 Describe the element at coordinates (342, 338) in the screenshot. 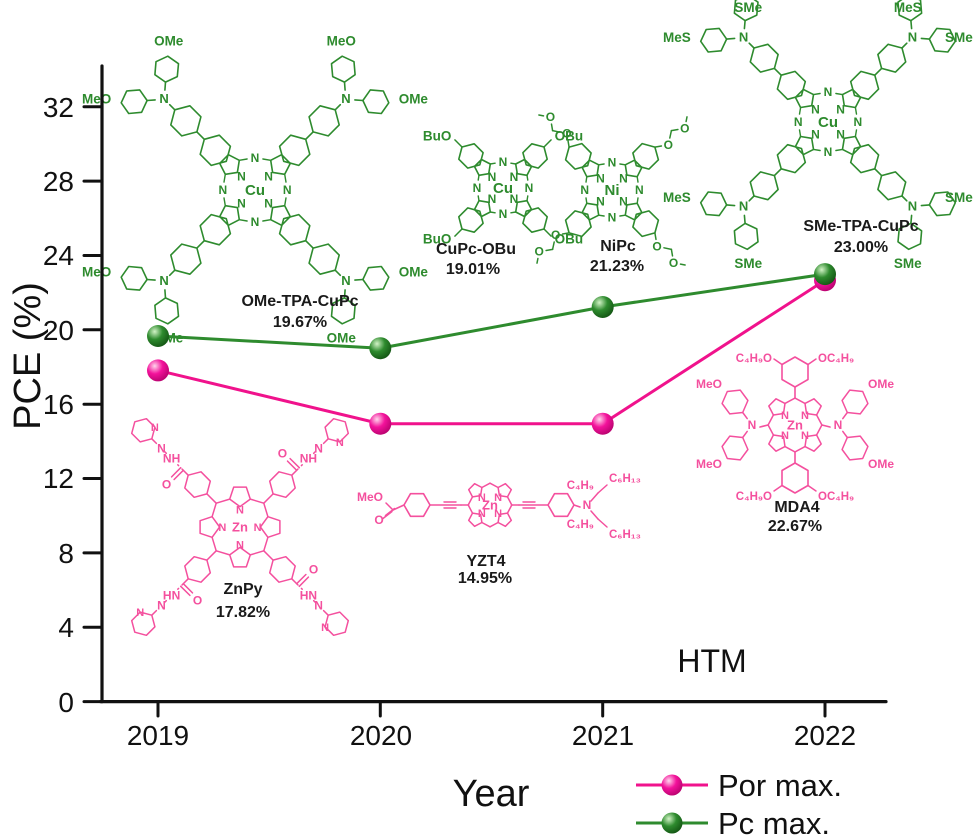

I see `atom-label: OMe` at that location.